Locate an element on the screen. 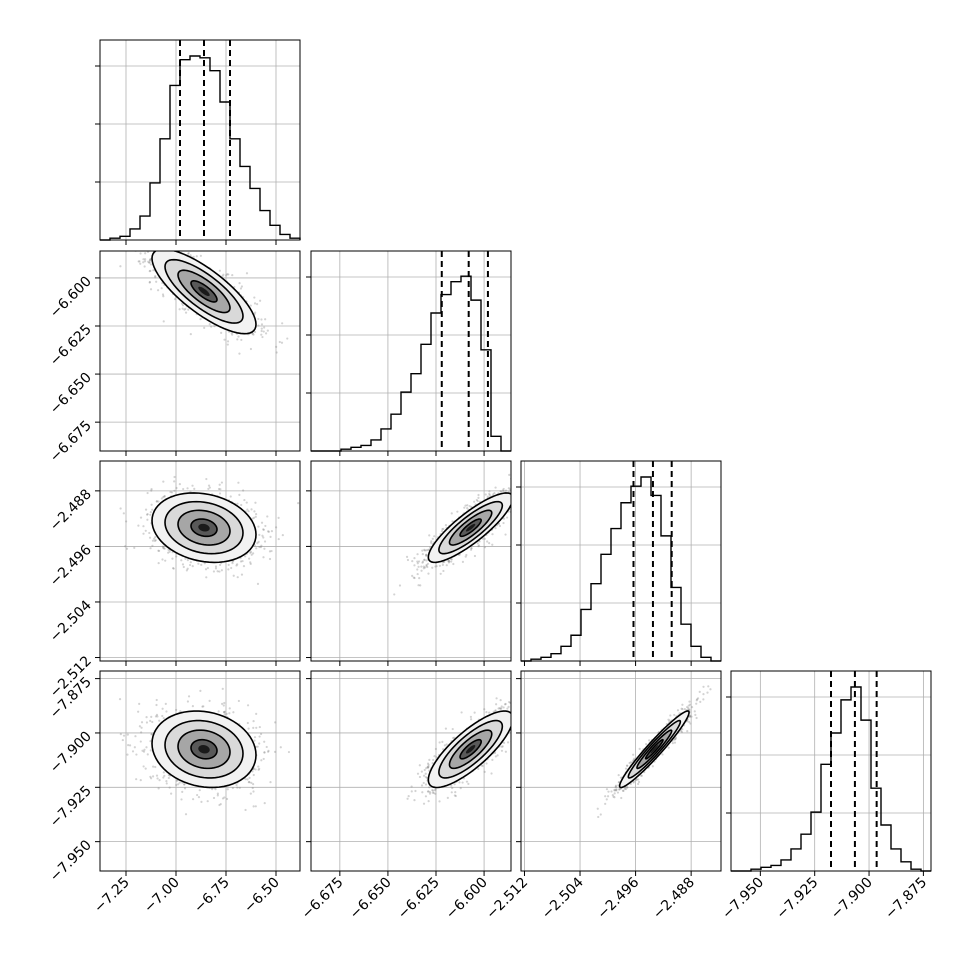  density-layer is located at coordinates (209, 530).